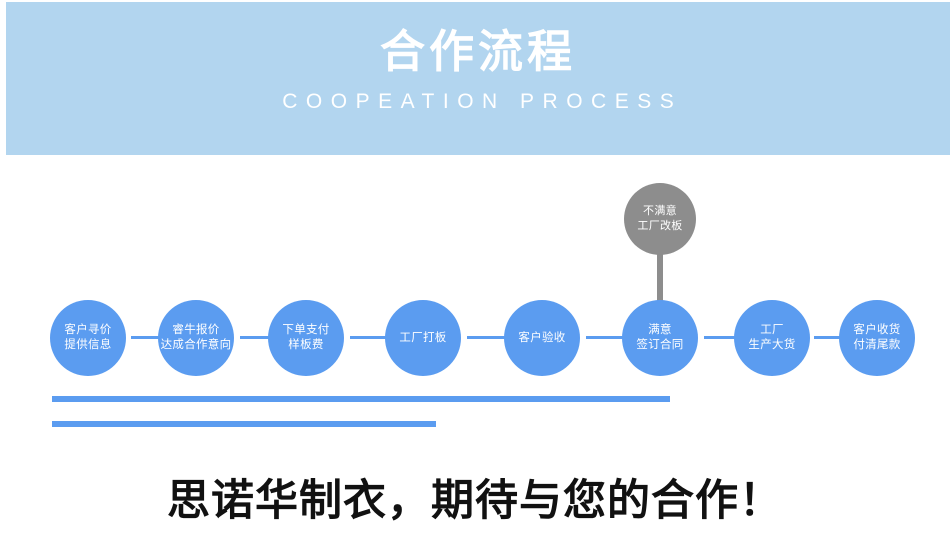 The width and height of the screenshot is (950, 557). I want to click on flow-node-step-2-line1: 睿牛报价, so click(196, 330).